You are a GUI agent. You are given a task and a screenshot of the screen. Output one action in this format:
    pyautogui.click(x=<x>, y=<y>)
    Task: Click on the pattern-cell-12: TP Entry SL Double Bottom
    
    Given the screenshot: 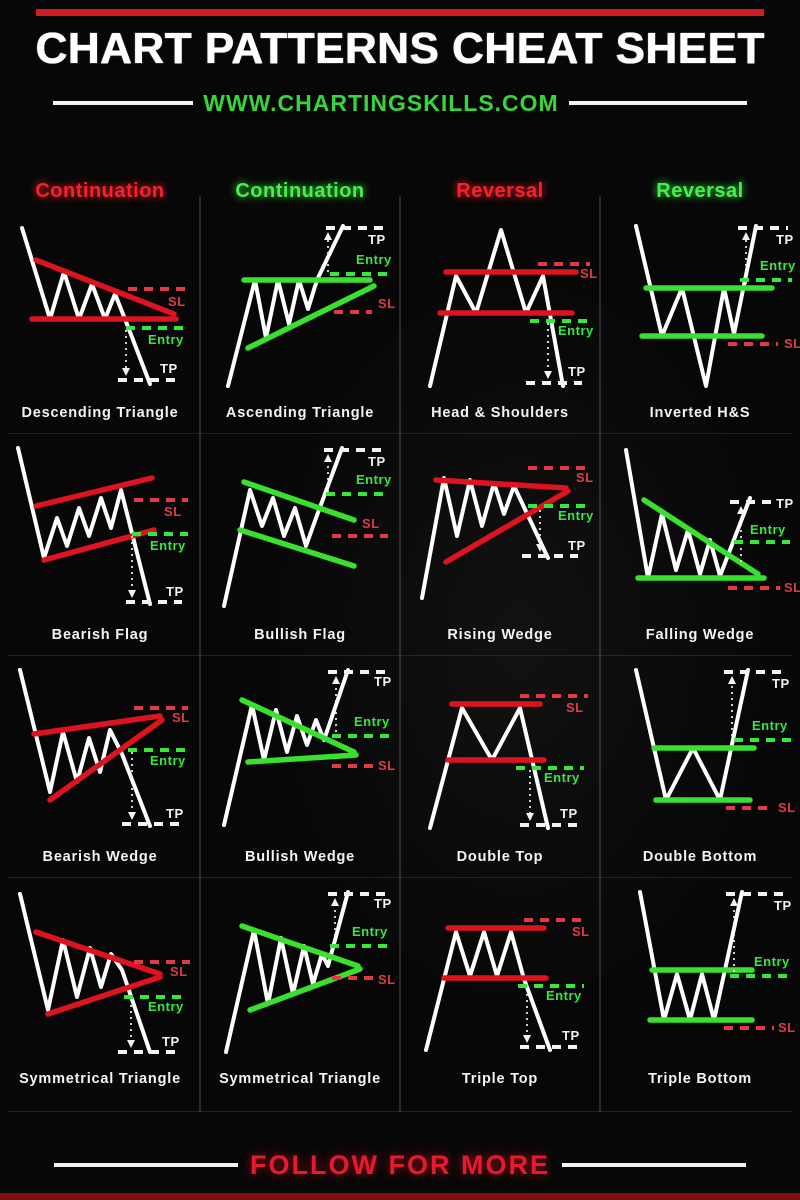 What is the action you would take?
    pyautogui.click(x=700, y=765)
    